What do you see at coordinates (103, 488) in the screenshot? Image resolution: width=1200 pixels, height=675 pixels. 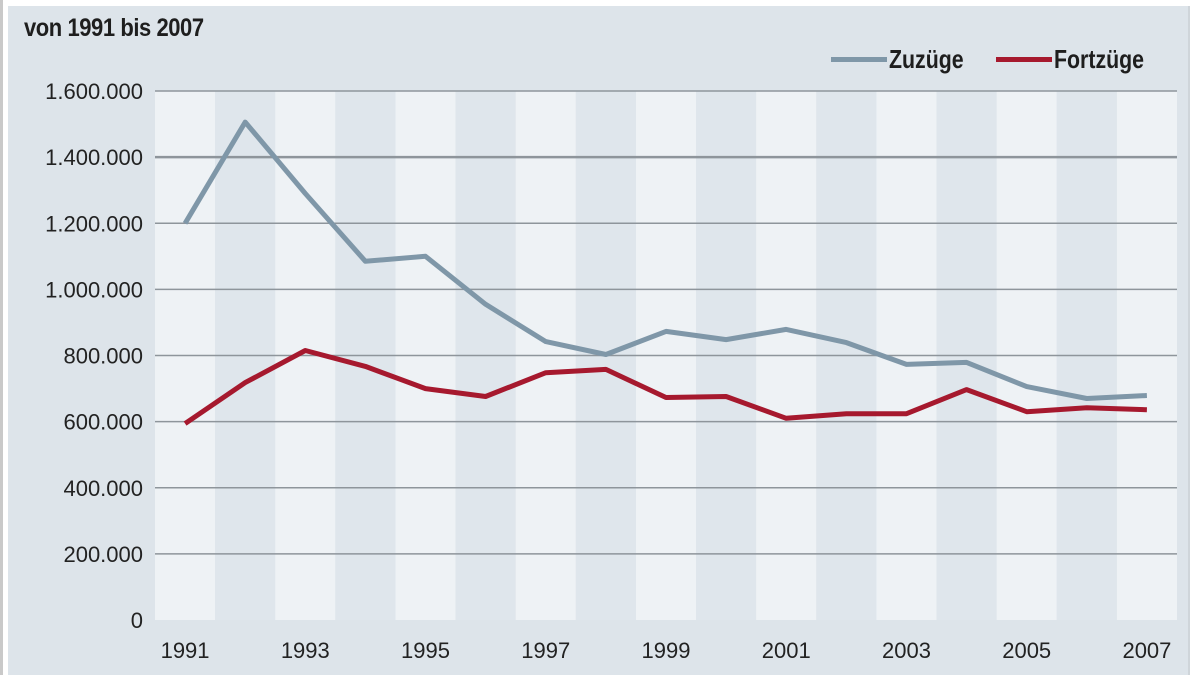 I see `y-tick-label: 400.000` at bounding box center [103, 488].